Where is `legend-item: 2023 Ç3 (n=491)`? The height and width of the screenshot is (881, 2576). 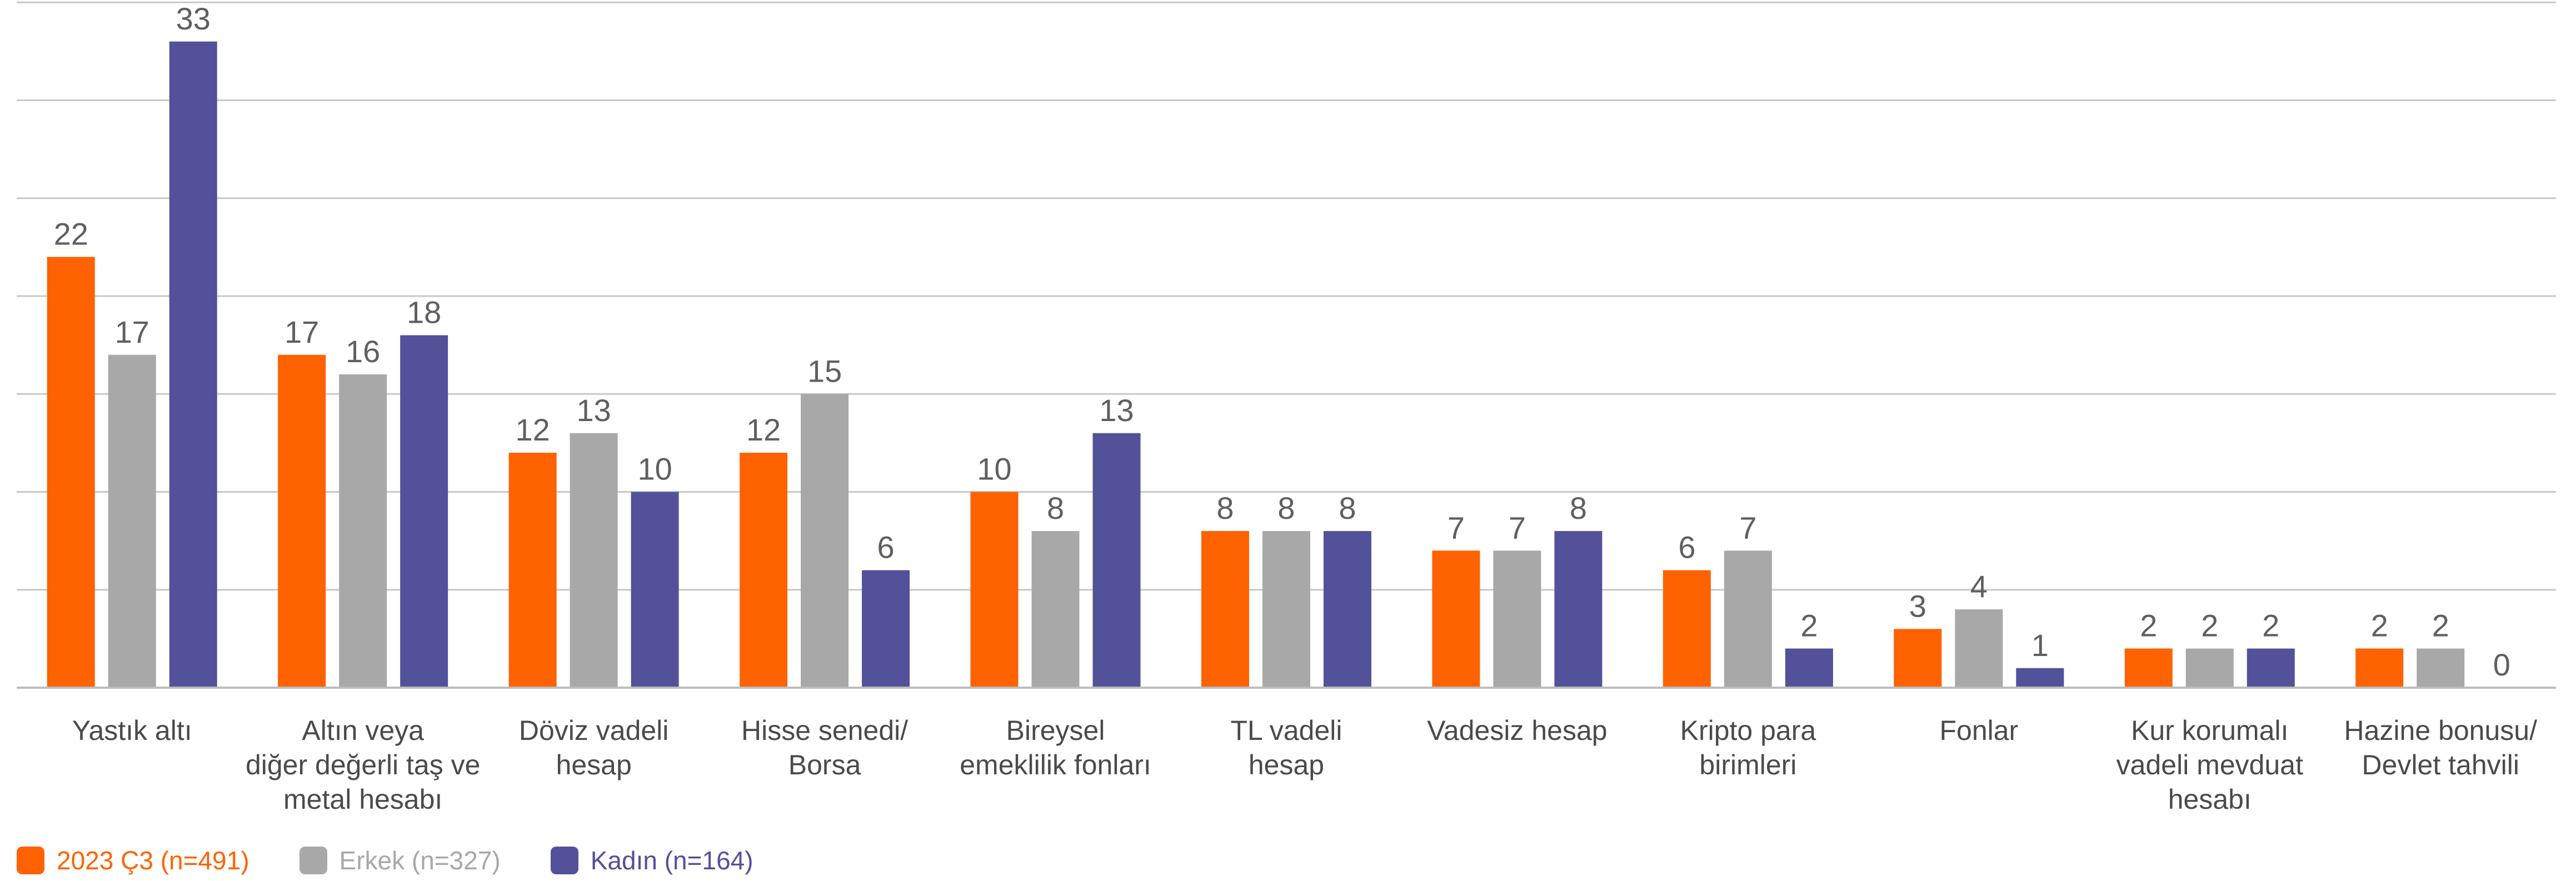
legend-item: 2023 Ç3 (n=491) is located at coordinates (133, 860).